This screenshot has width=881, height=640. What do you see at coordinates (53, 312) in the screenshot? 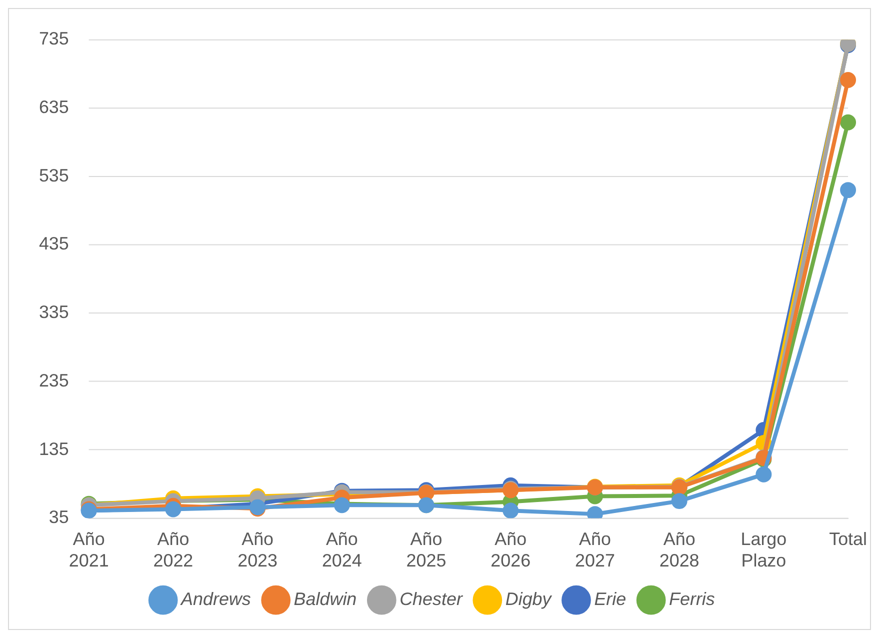
I see `y-tick-label: 335` at bounding box center [53, 312].